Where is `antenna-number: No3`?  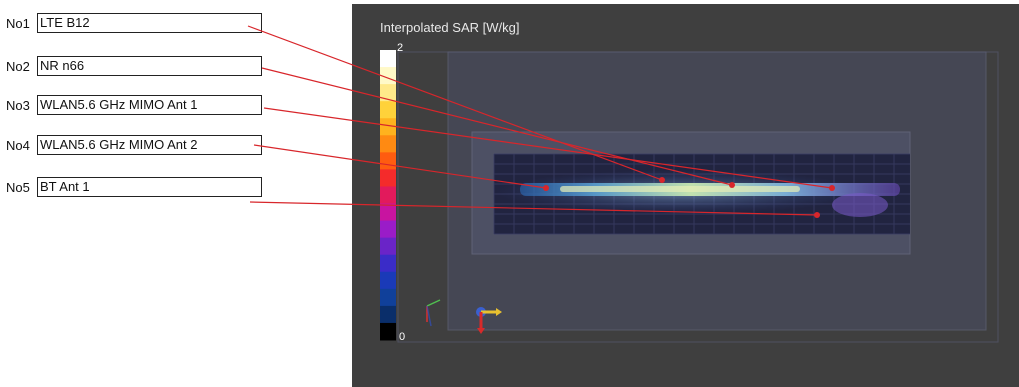
antenna-number: No3 is located at coordinates (18, 105).